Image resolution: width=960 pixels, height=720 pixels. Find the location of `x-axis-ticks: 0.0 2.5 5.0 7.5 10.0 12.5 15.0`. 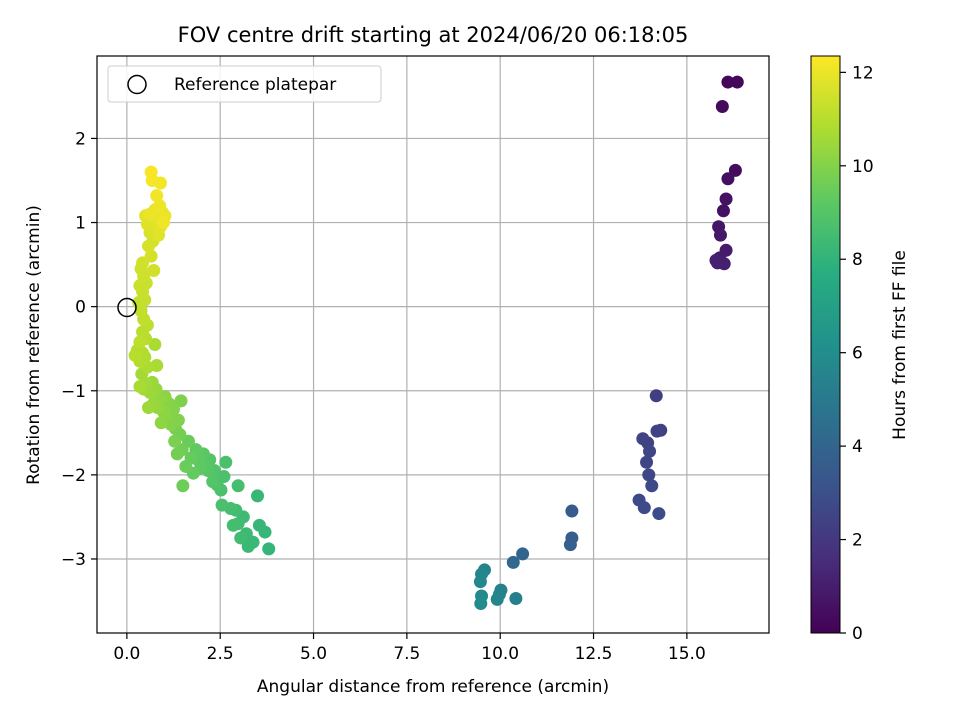

x-axis-ticks: 0.0 2.5 5.0 7.5 10.0 12.5 15.0 is located at coordinates (409, 648).